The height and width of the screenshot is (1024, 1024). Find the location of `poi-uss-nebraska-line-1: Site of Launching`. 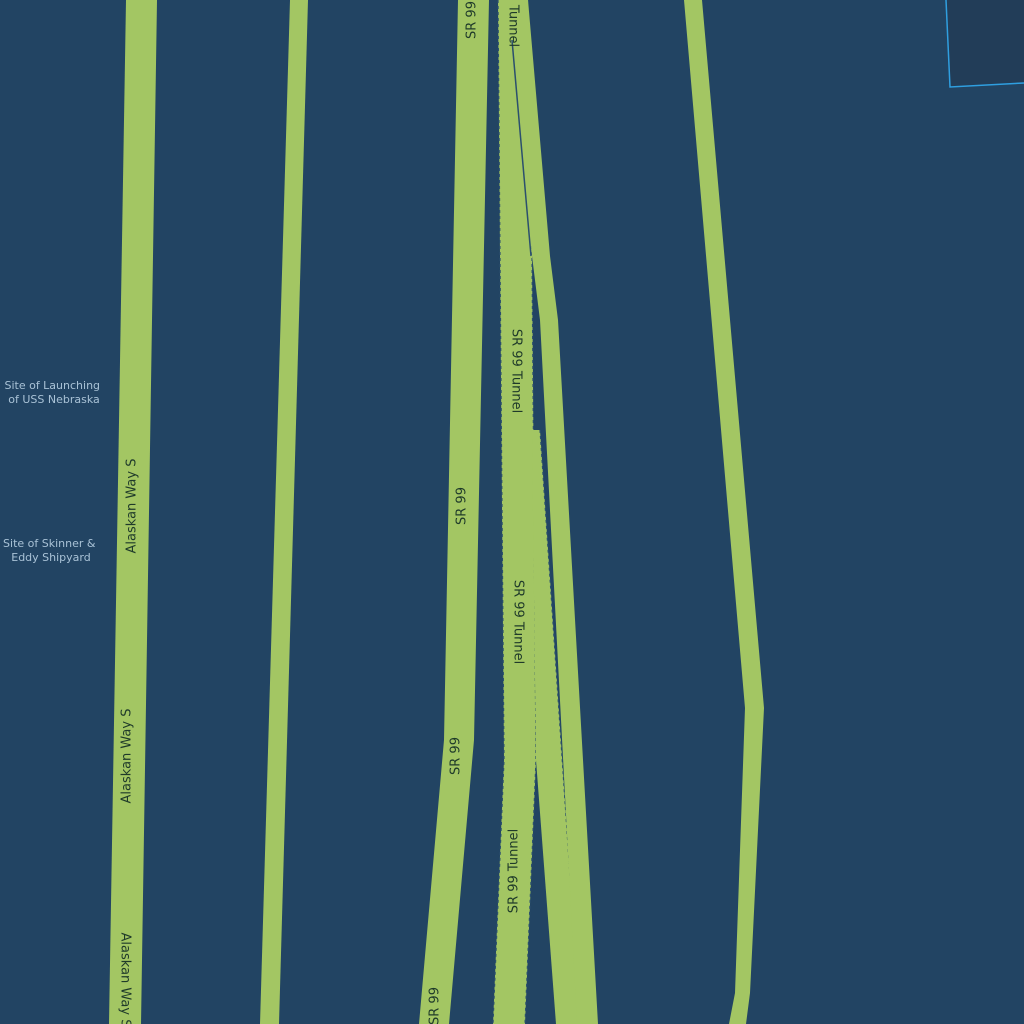

poi-uss-nebraska-line-1: Site of Launching is located at coordinates (52, 385).